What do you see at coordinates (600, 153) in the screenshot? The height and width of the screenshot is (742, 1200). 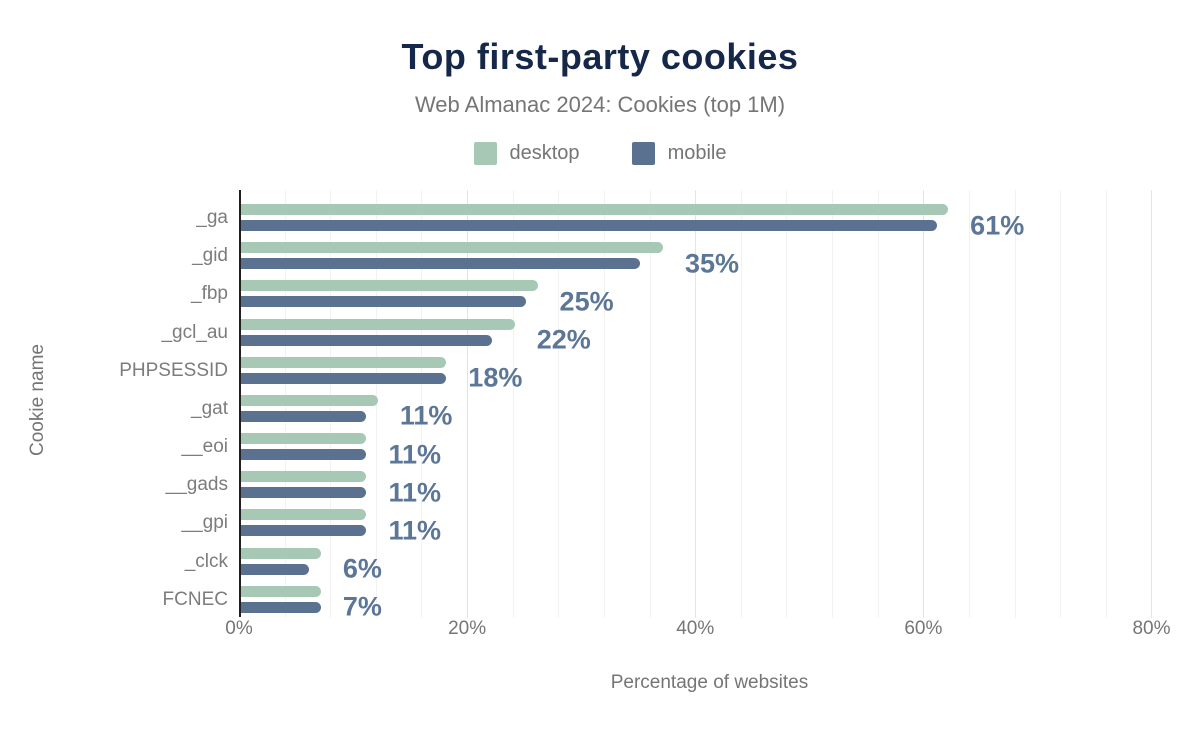 I see `legend: desktop mobile` at bounding box center [600, 153].